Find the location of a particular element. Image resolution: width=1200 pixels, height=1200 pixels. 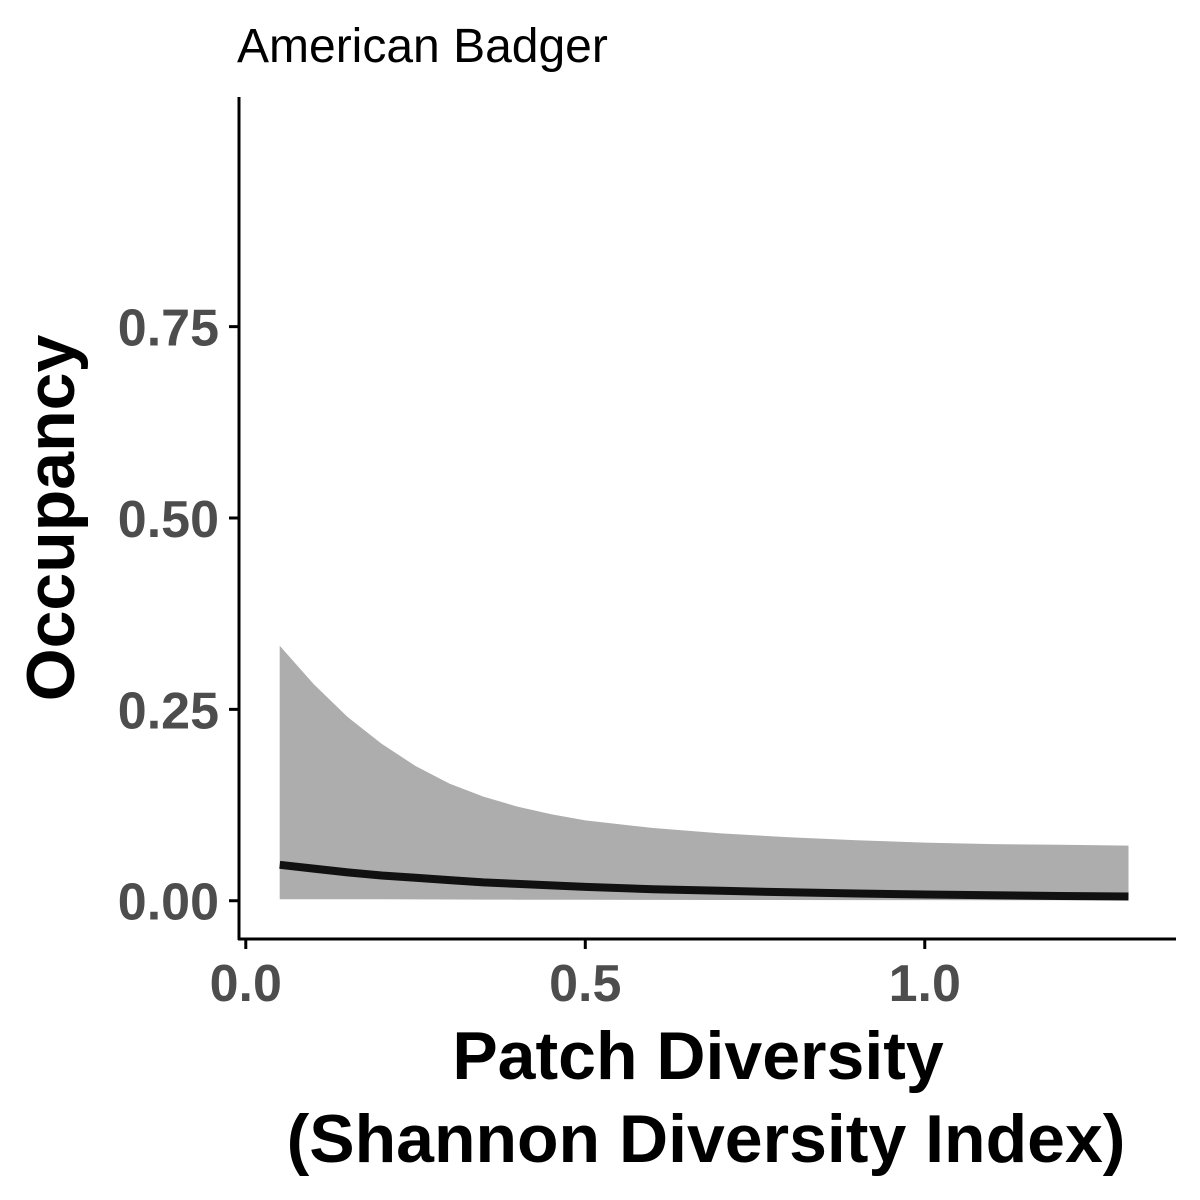

x-axis-ticks: 0.0 0.5 1.0 is located at coordinates (585, 976).